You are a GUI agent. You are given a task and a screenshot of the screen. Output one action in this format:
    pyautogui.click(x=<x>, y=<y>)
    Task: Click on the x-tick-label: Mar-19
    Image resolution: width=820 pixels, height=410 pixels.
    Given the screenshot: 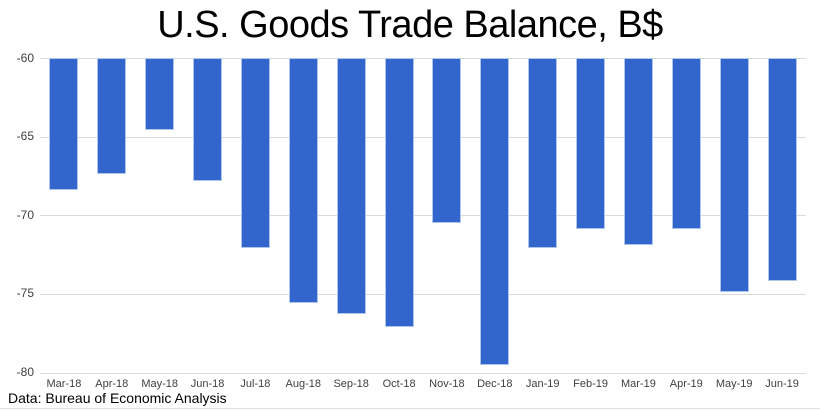 What is the action you would take?
    pyautogui.click(x=638, y=384)
    